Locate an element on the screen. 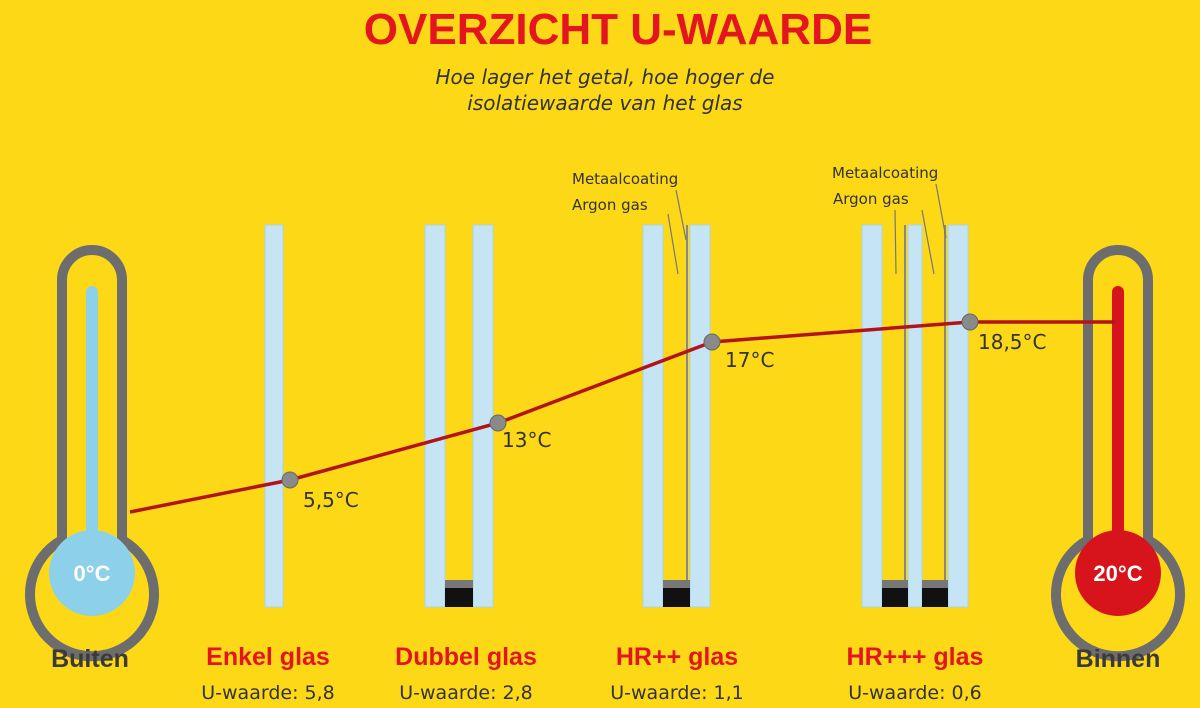  u-value: U-waarde: 0,6 is located at coordinates (914, 693).